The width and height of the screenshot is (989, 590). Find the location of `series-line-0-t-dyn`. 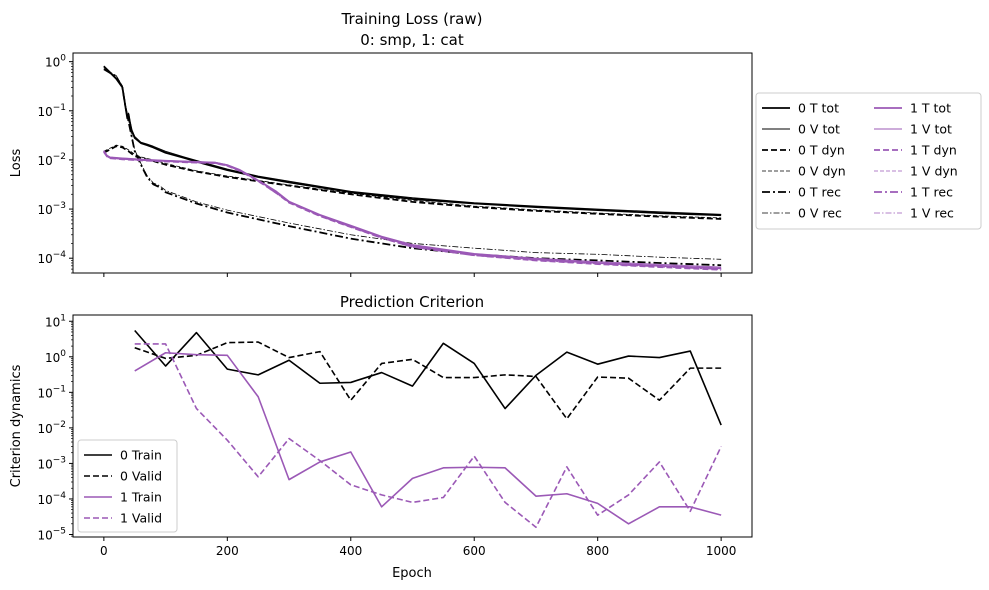

series-line-0-t-dyn is located at coordinates (412, 182).